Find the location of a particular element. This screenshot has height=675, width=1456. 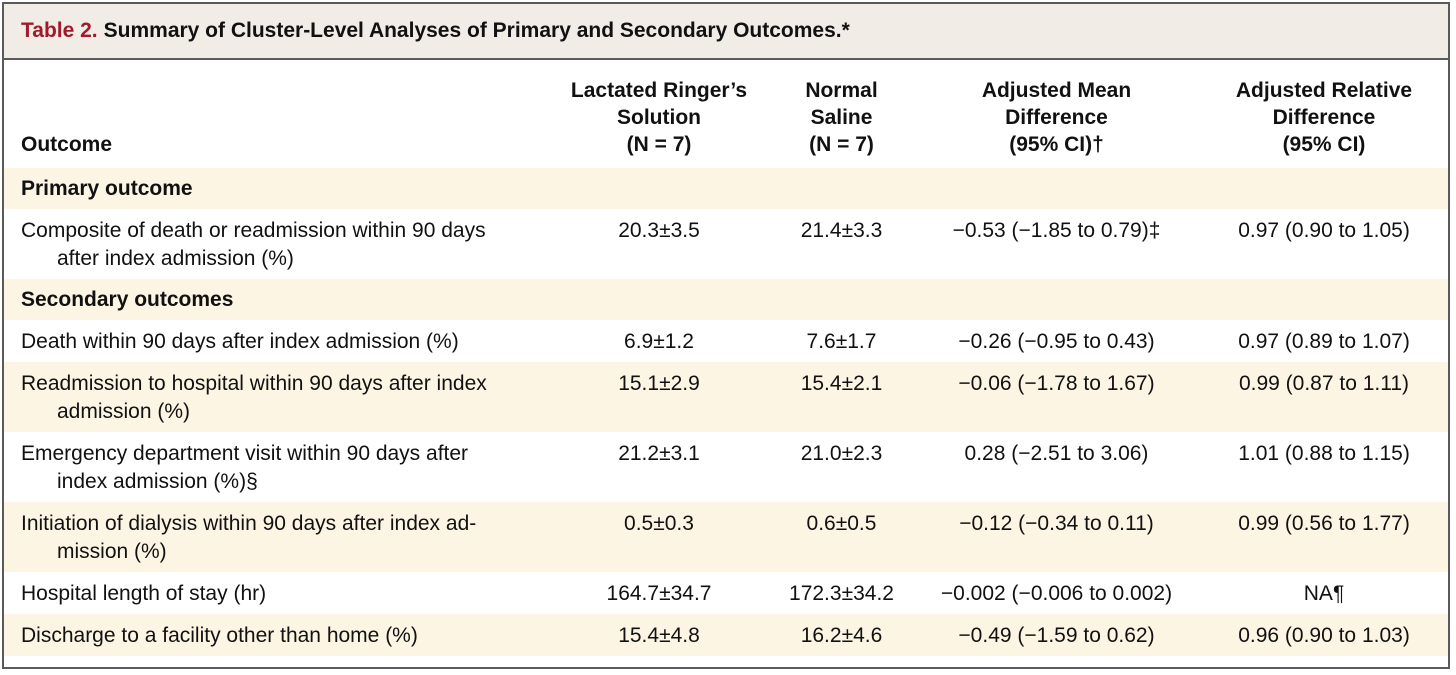

header-adjusted-mean-difference: Adjusted Mean Difference (95% CI)† is located at coordinates (1056, 117).